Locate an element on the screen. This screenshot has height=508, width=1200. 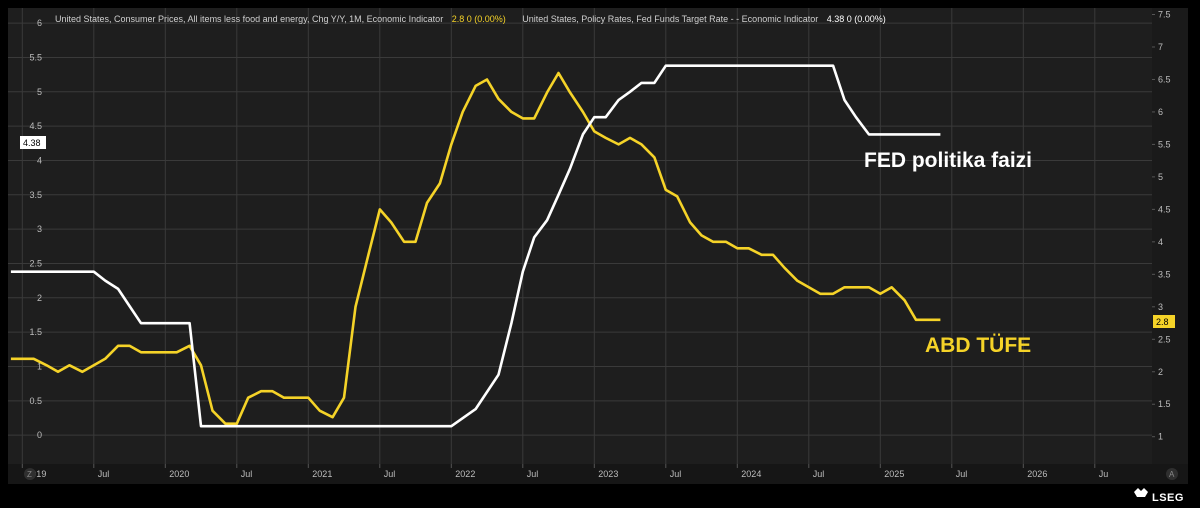
right-y-tick-label: 6.5 is located at coordinates (1164, 79).